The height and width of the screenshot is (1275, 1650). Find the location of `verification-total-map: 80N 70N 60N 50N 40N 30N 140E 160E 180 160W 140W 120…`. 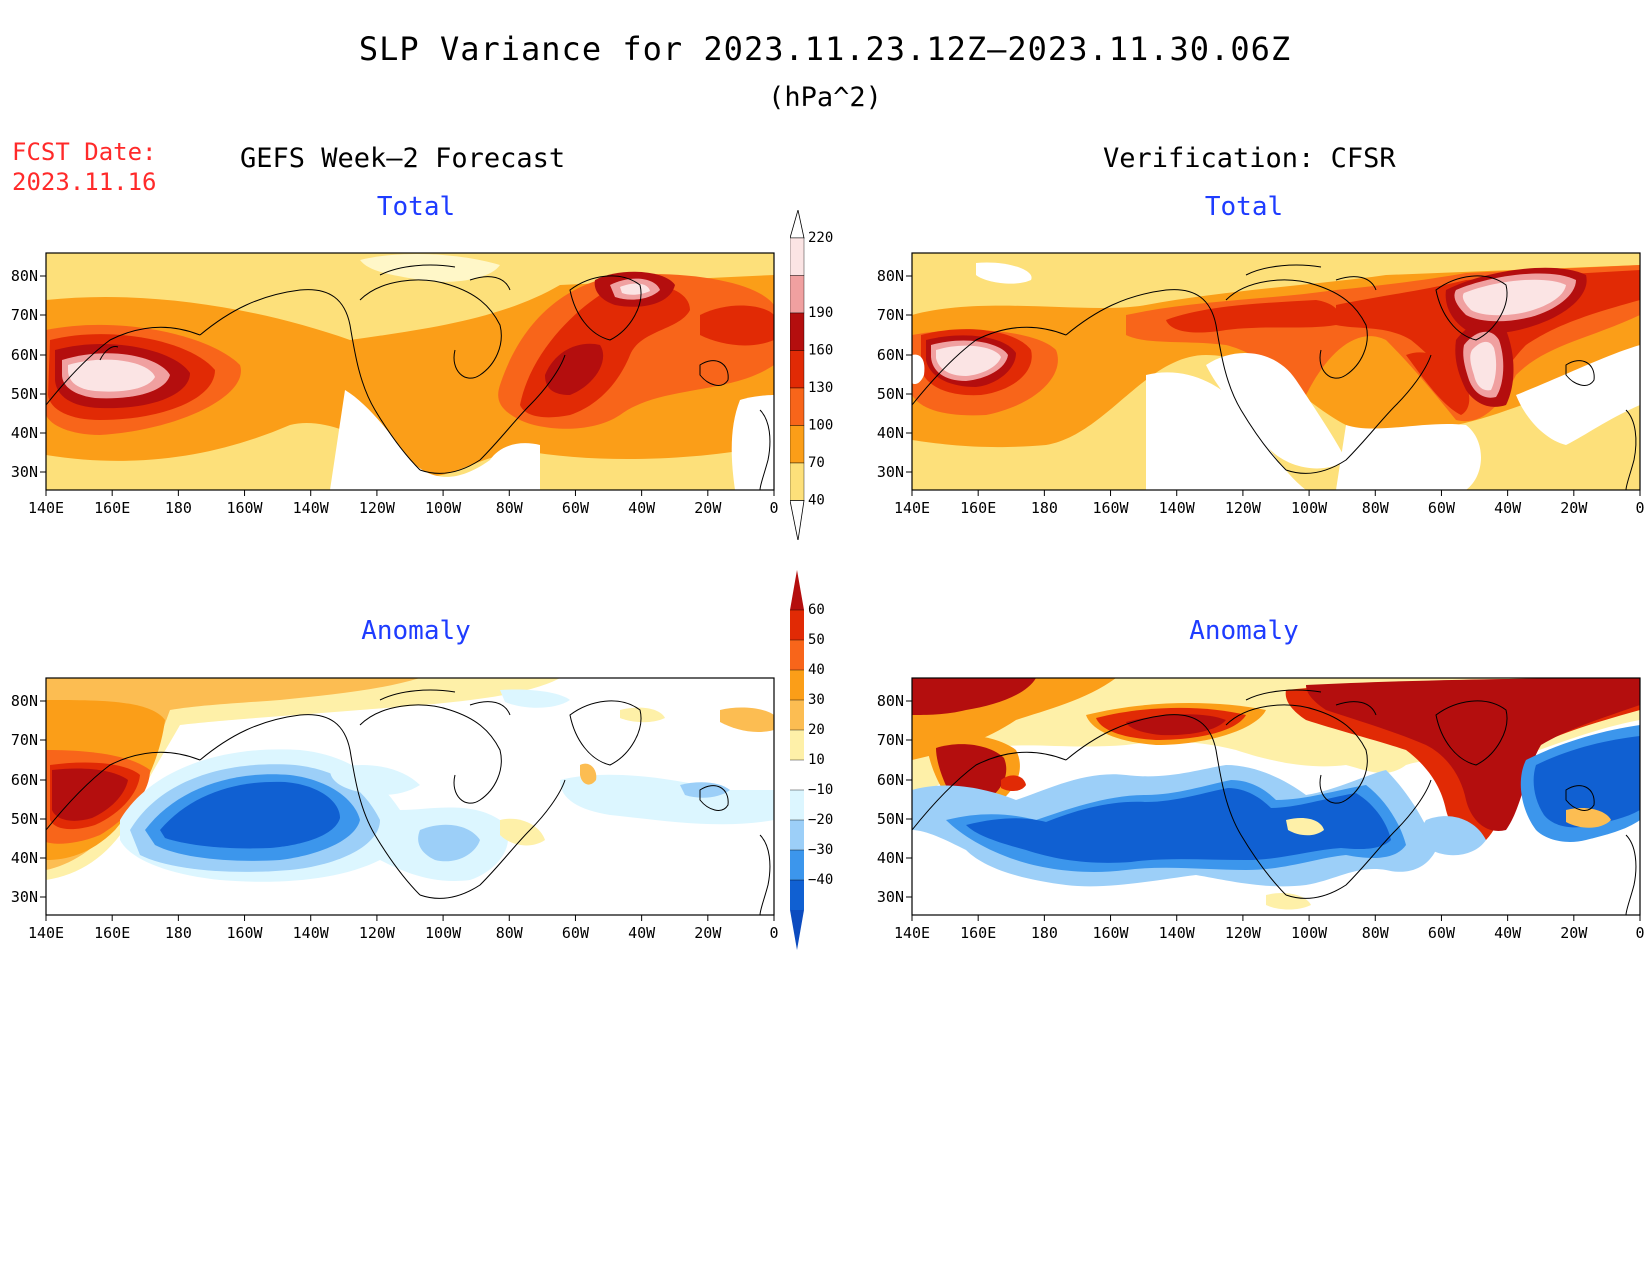

verification-total-map: 80N 70N 60N 50N 40N 30N 140E 160E 180 160W 140W 120… is located at coordinates (1258, 387).